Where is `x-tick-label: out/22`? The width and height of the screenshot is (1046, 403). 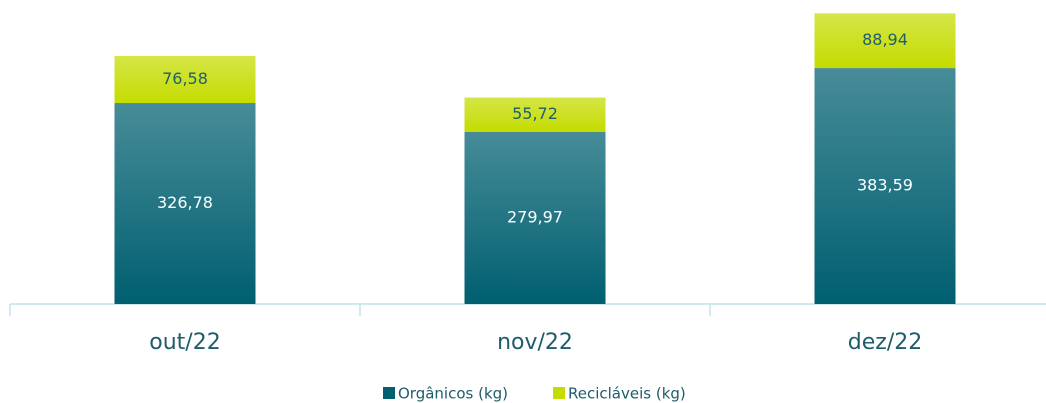
x-tick-label: out/22 is located at coordinates (184, 342).